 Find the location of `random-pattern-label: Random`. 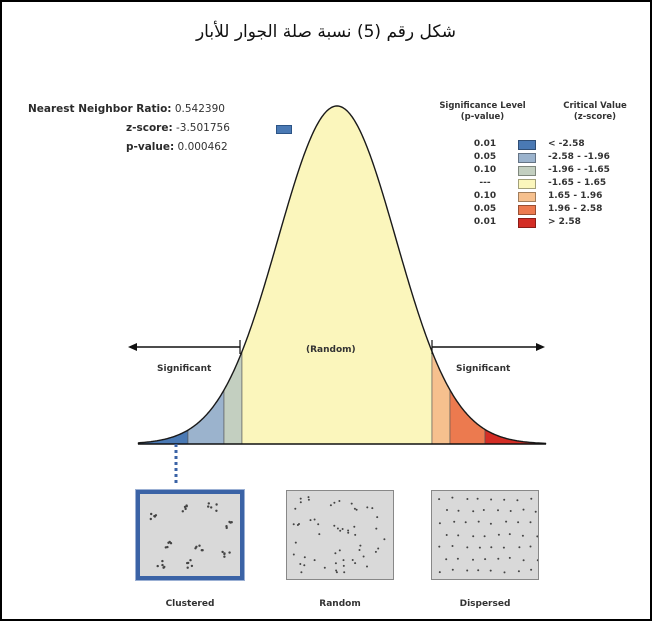

random-pattern-label: Random is located at coordinates (340, 604).